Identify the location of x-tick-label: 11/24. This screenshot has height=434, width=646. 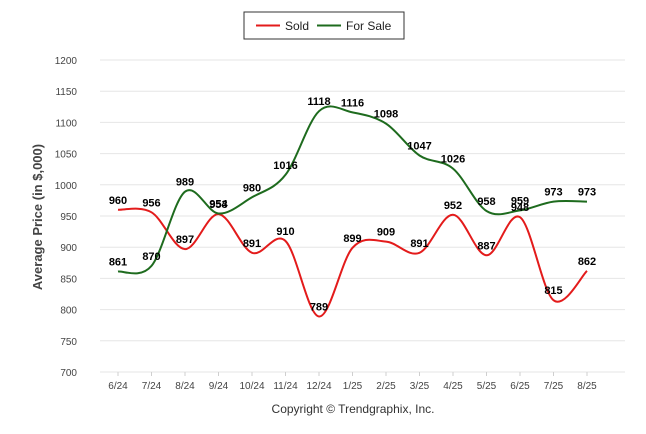
(285, 386).